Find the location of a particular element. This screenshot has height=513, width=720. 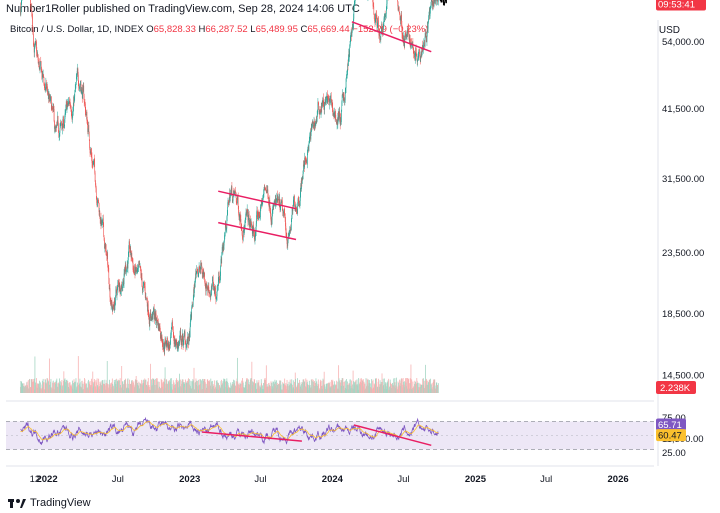

footer-brand: TradingView is located at coordinates (49, 503).